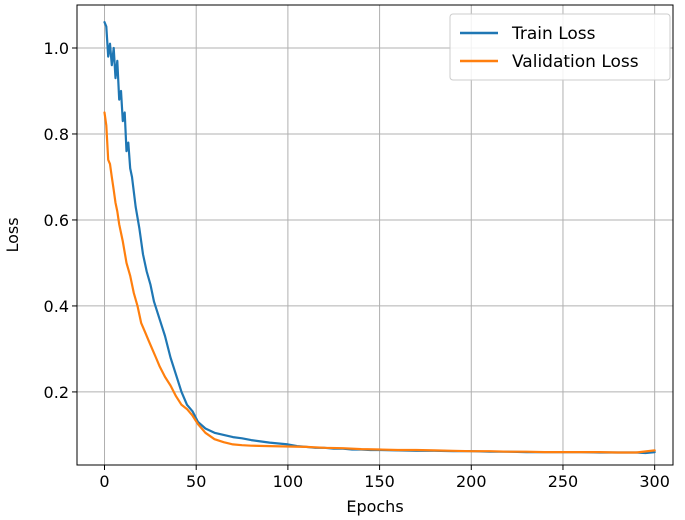 The image size is (685, 520). I want to click on x-tick-label: 250, so click(563, 481).